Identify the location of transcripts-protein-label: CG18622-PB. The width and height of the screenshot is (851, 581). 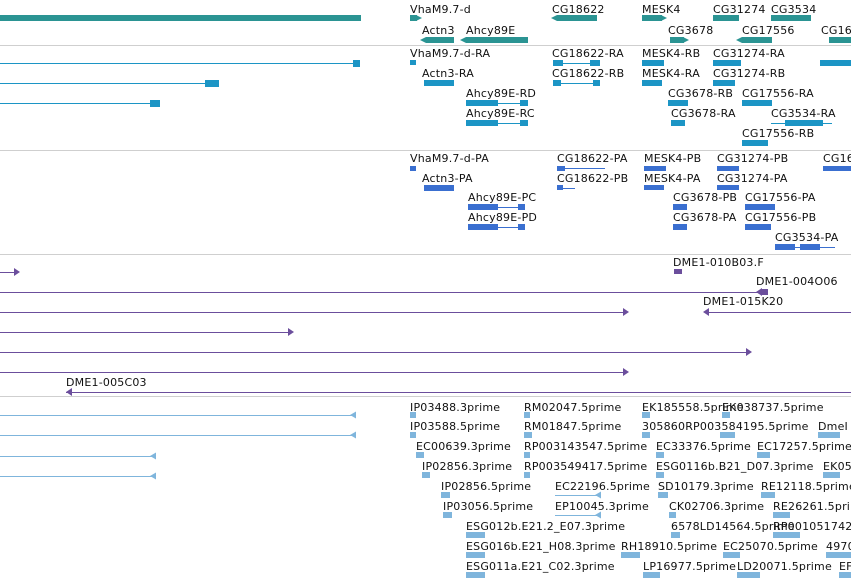
(593, 178).